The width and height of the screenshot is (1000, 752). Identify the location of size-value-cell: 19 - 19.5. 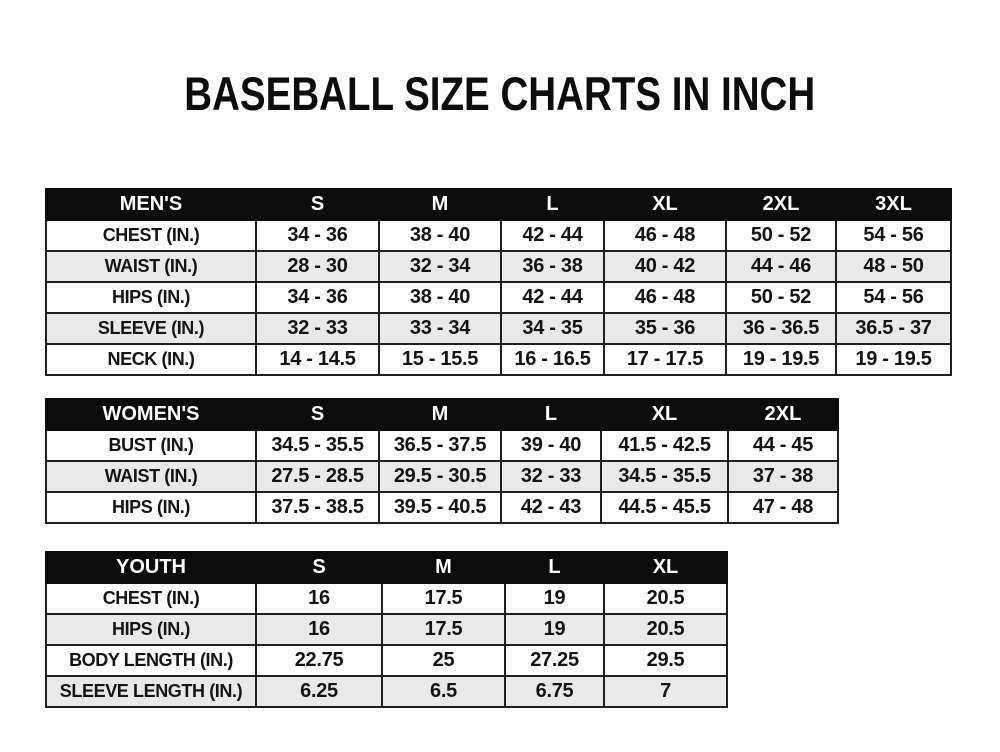
(893, 359).